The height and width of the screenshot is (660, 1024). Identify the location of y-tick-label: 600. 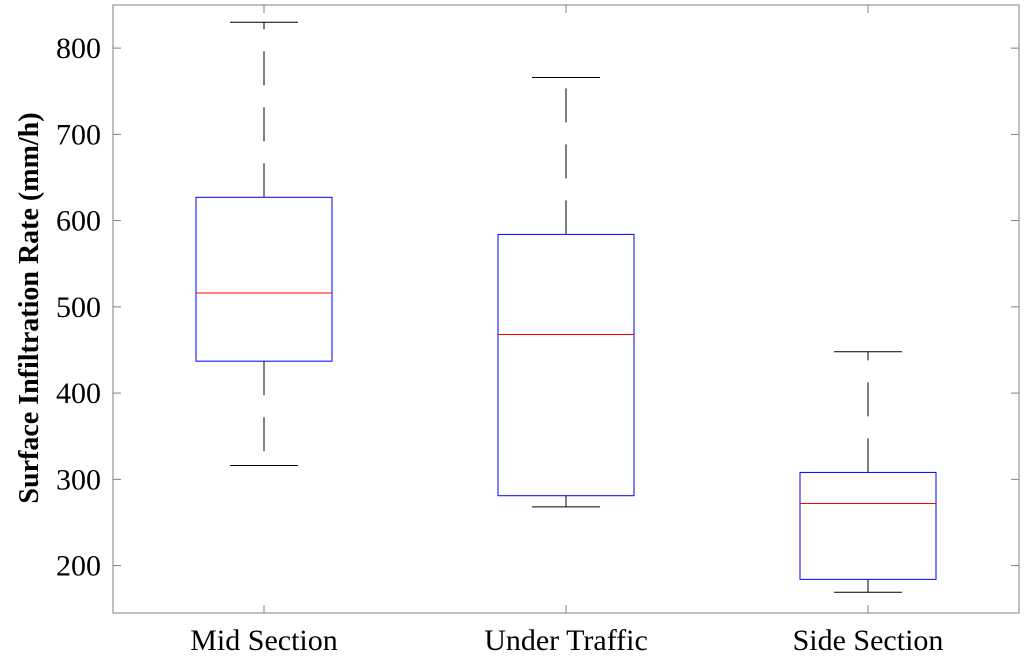
(78, 221).